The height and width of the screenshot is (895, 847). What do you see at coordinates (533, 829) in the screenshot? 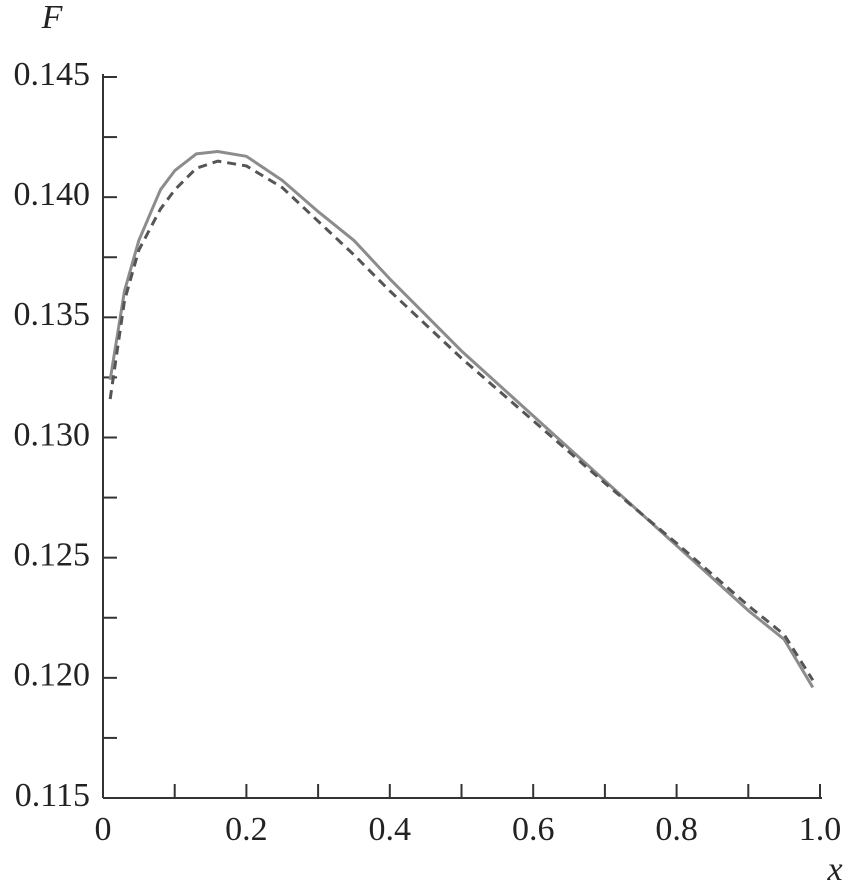
I see `x-tick-label: 0.6` at bounding box center [533, 829].